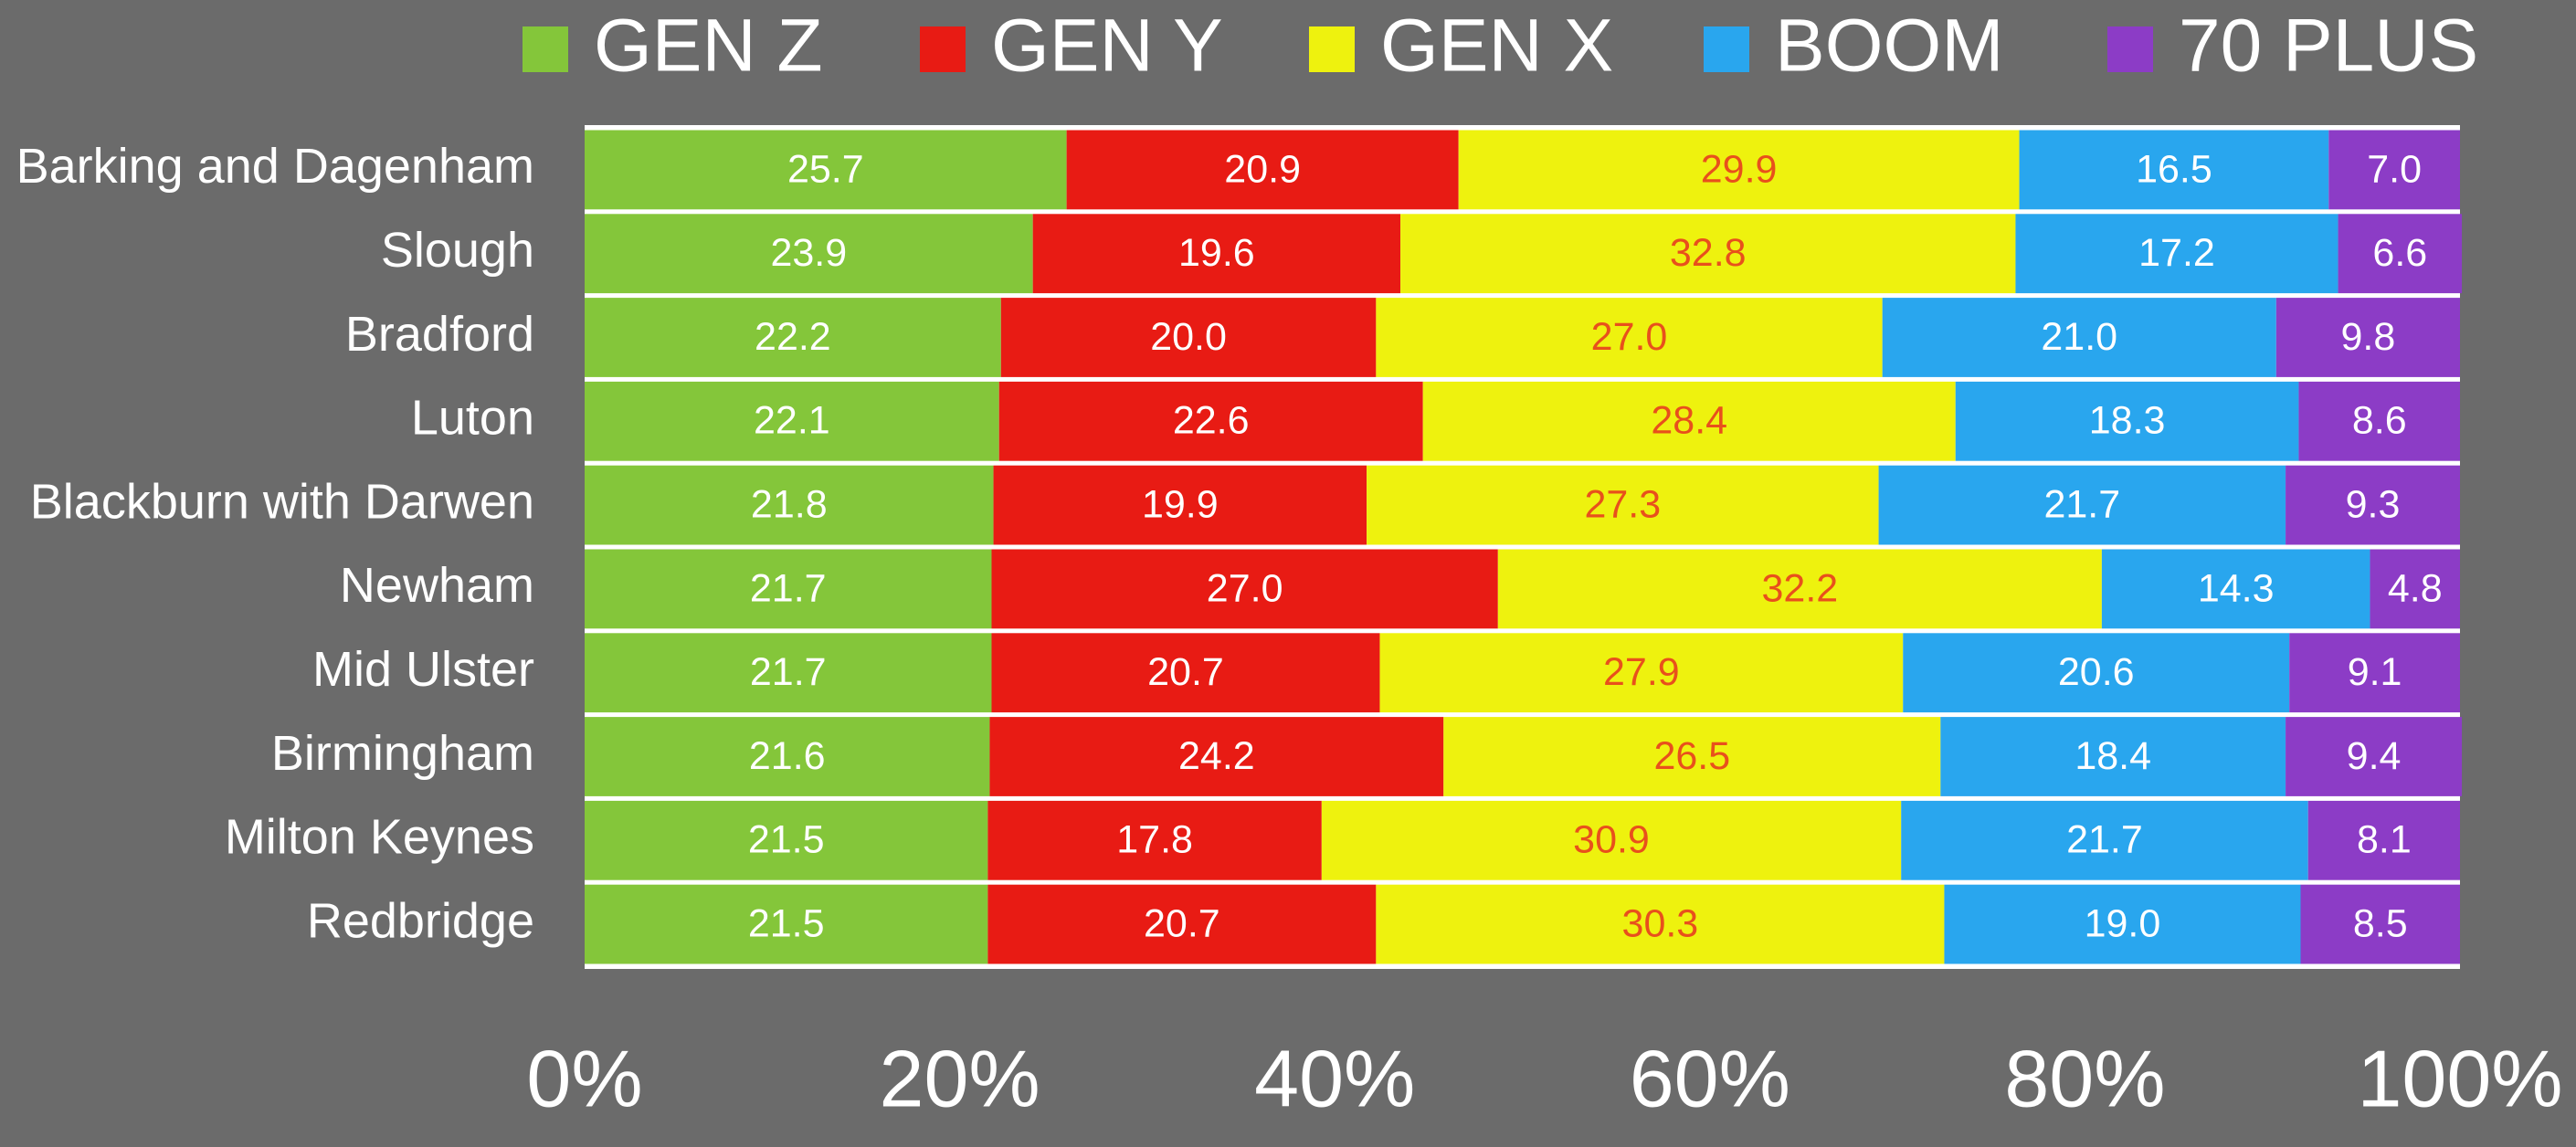 The width and height of the screenshot is (2576, 1147). I want to click on data-label: 28.4, so click(1689, 421).